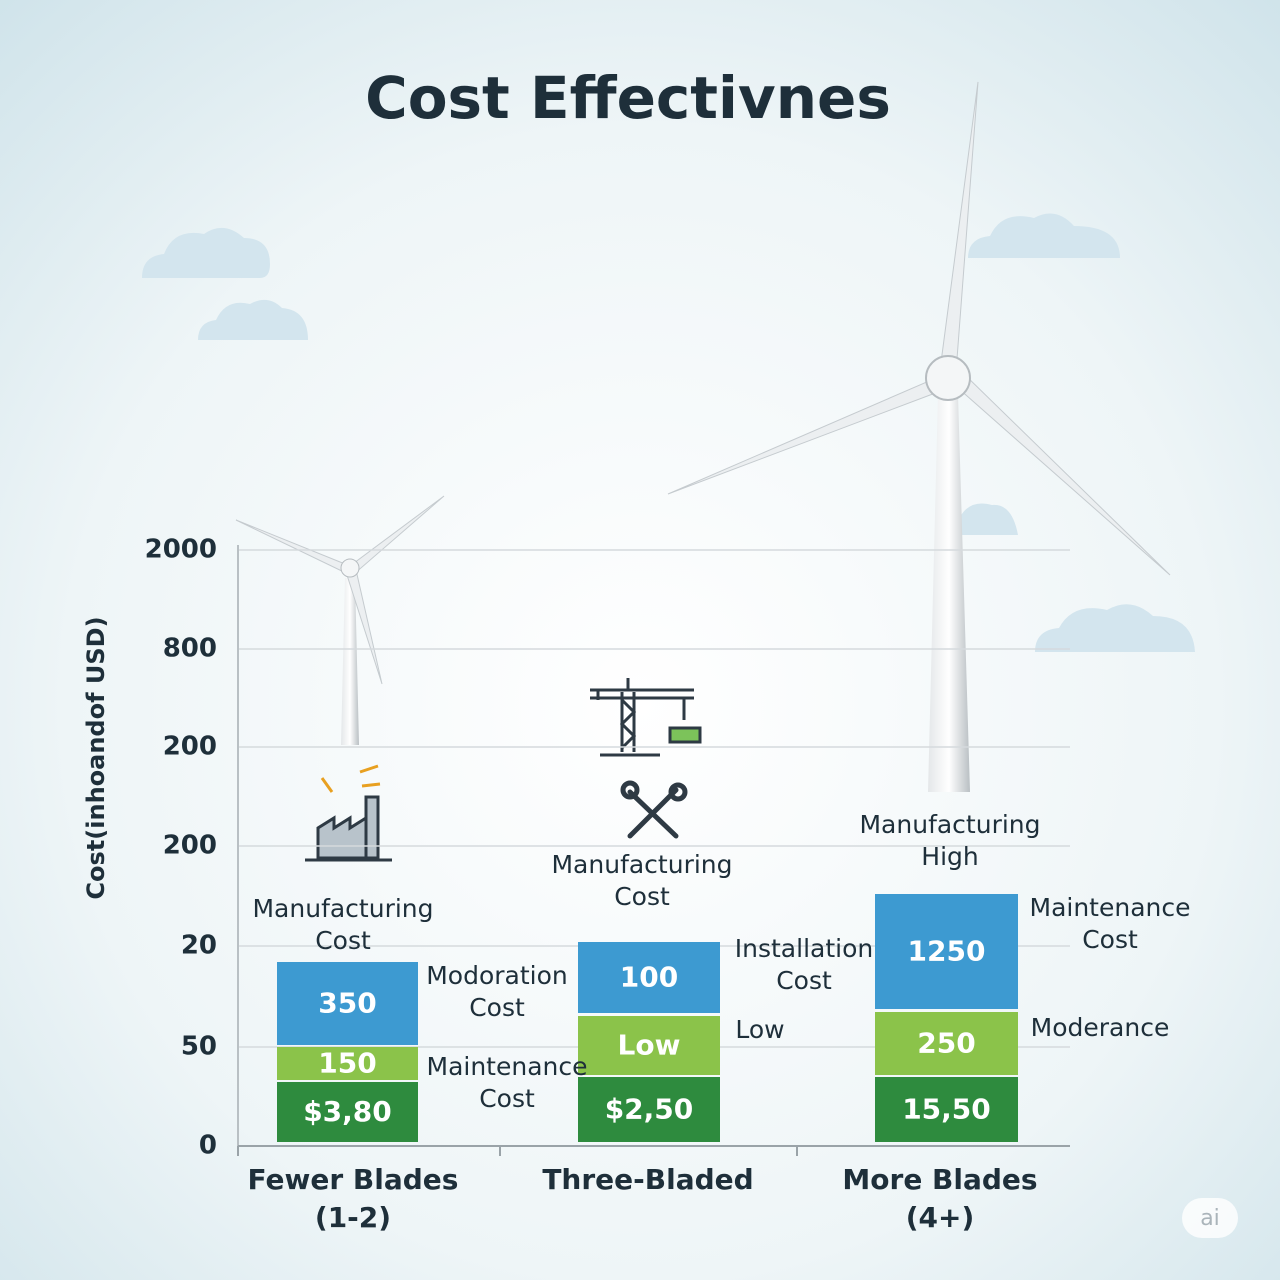 The height and width of the screenshot is (1280, 1280). Describe the element at coordinates (340, 620) in the screenshot. I see `small-turbine` at that location.